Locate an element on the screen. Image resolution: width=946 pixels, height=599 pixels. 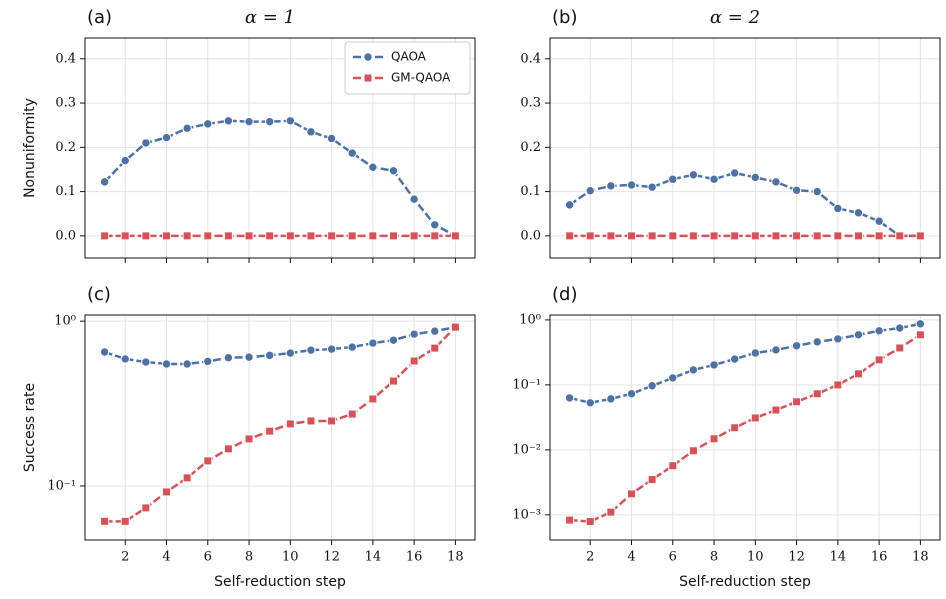
chart-title: α = 2 is located at coordinates (735, 17).